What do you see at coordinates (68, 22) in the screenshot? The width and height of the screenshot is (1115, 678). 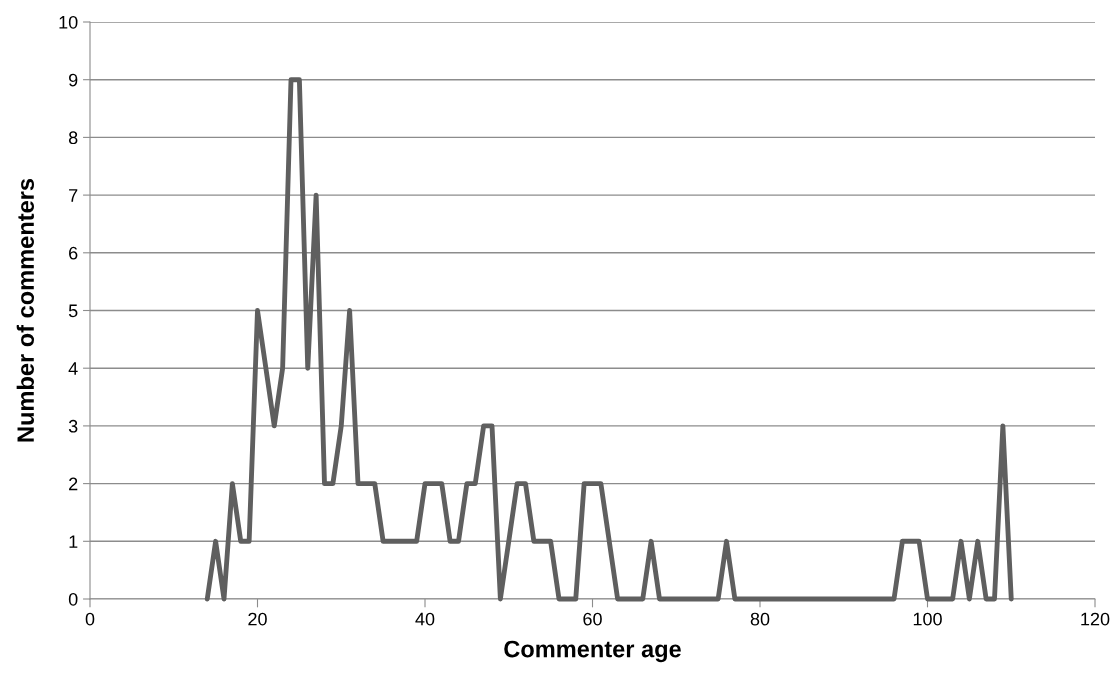 I see `y-tick-label: 10` at bounding box center [68, 22].